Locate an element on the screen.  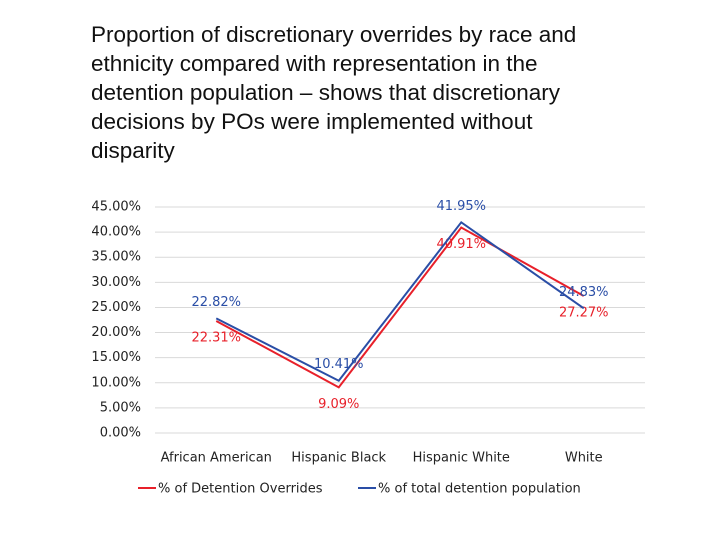
data-label: 10.41% is located at coordinates (339, 364).